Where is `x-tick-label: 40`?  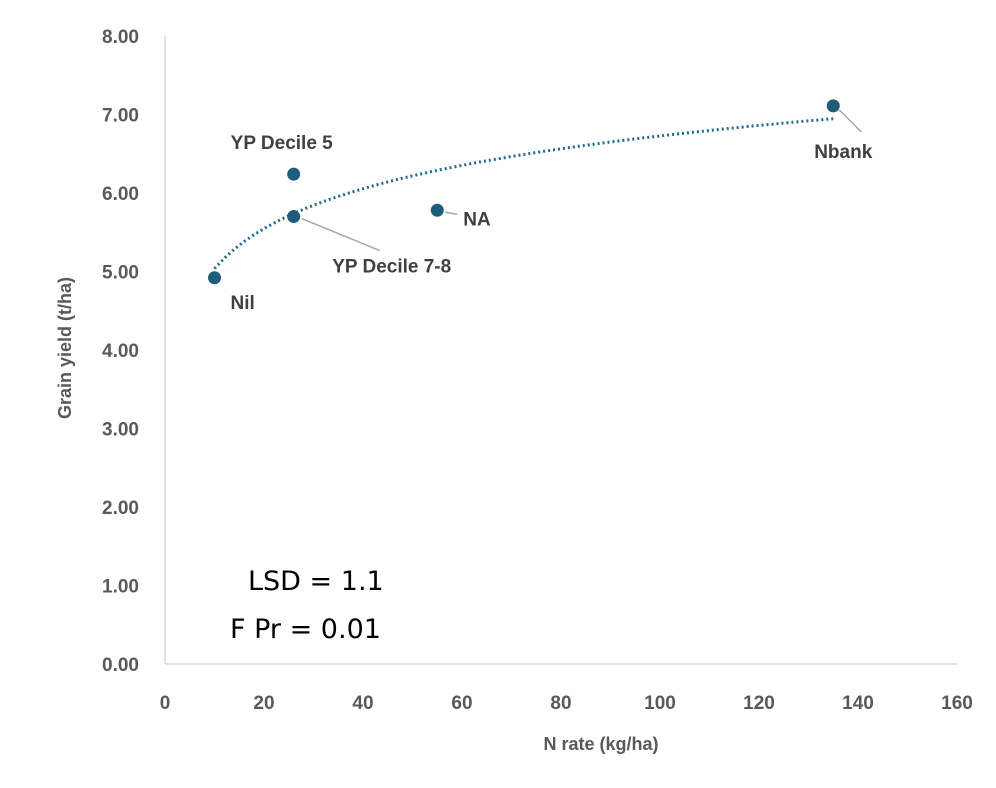
x-tick-label: 40 is located at coordinates (362, 703).